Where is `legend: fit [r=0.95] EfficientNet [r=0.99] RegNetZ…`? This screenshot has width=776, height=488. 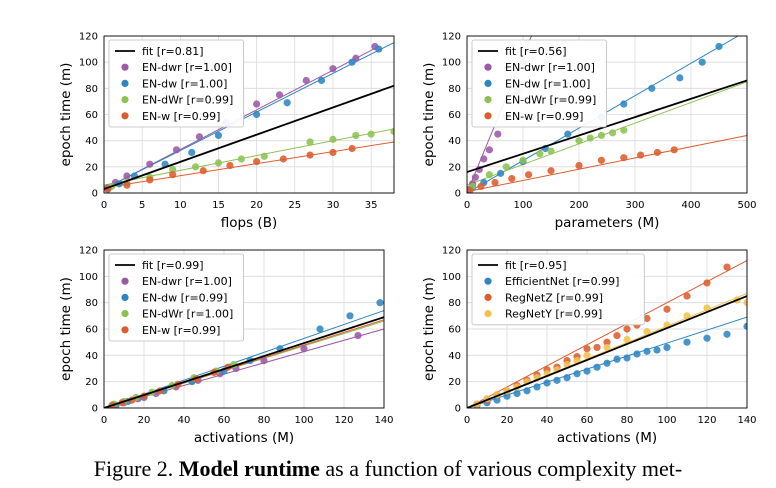
legend: fit [r=0.95] EfficientNet [r=0.99] RegNetZ… is located at coordinates (558, 289).